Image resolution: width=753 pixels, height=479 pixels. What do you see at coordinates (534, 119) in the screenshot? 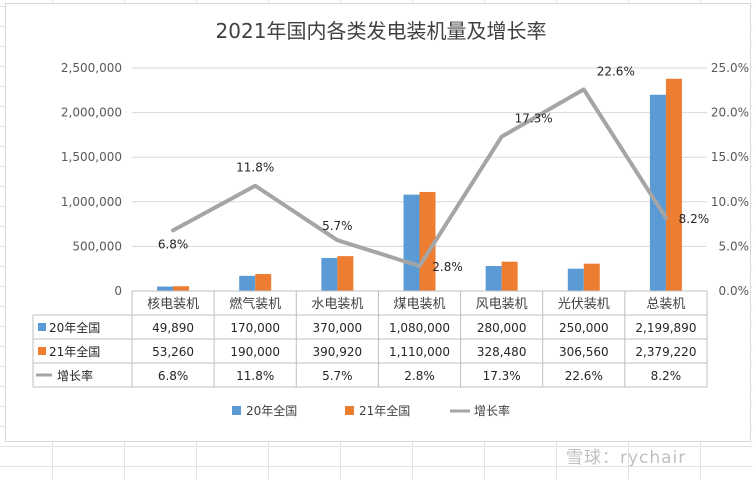
I see `growth-rate-data-label: 17.3%` at bounding box center [534, 119].